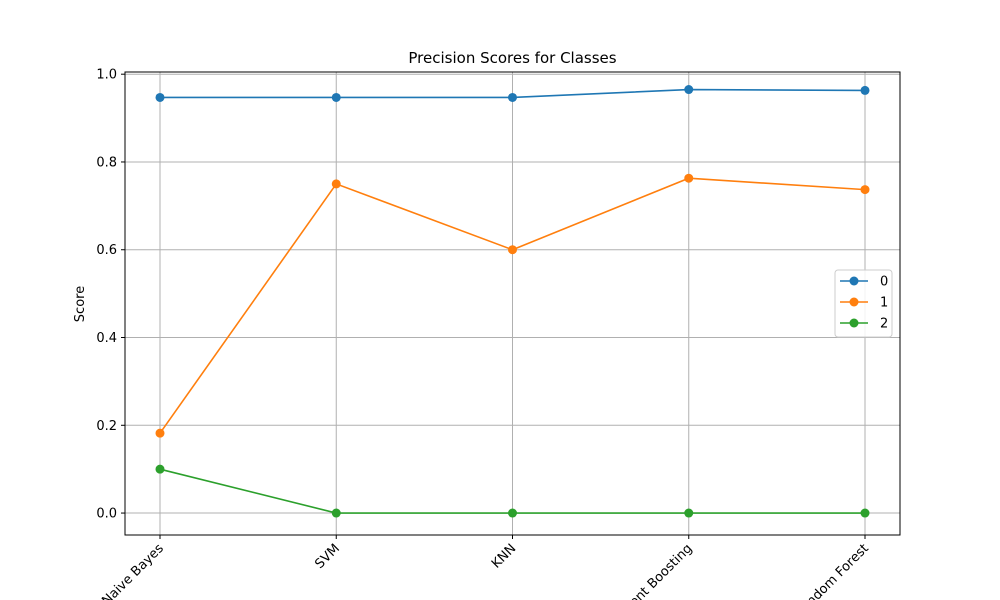 The height and width of the screenshot is (600, 1000). Describe the element at coordinates (106, 75) in the screenshot. I see `y-tick-label: 1.0` at that location.